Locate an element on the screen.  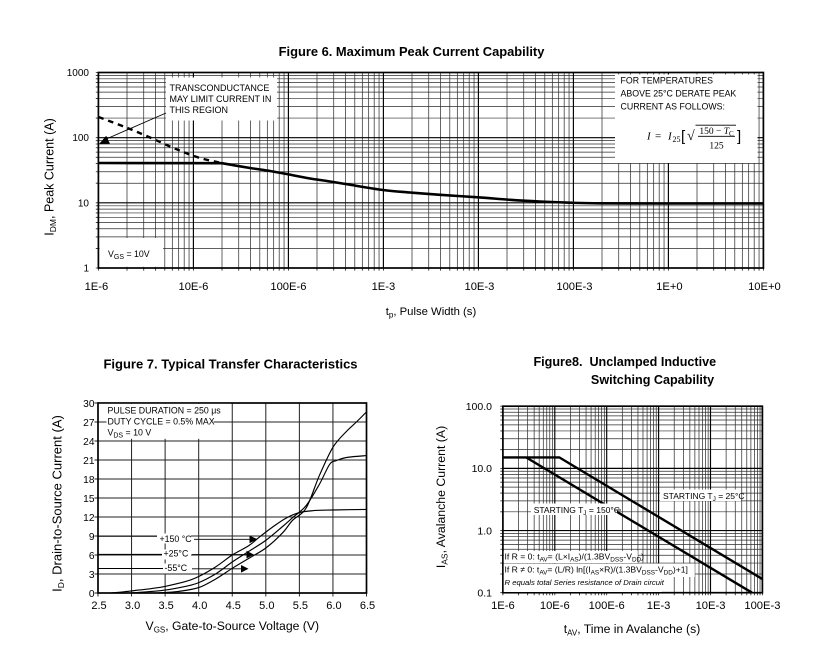
svg-text: 0 is located at coordinates (92, 594).